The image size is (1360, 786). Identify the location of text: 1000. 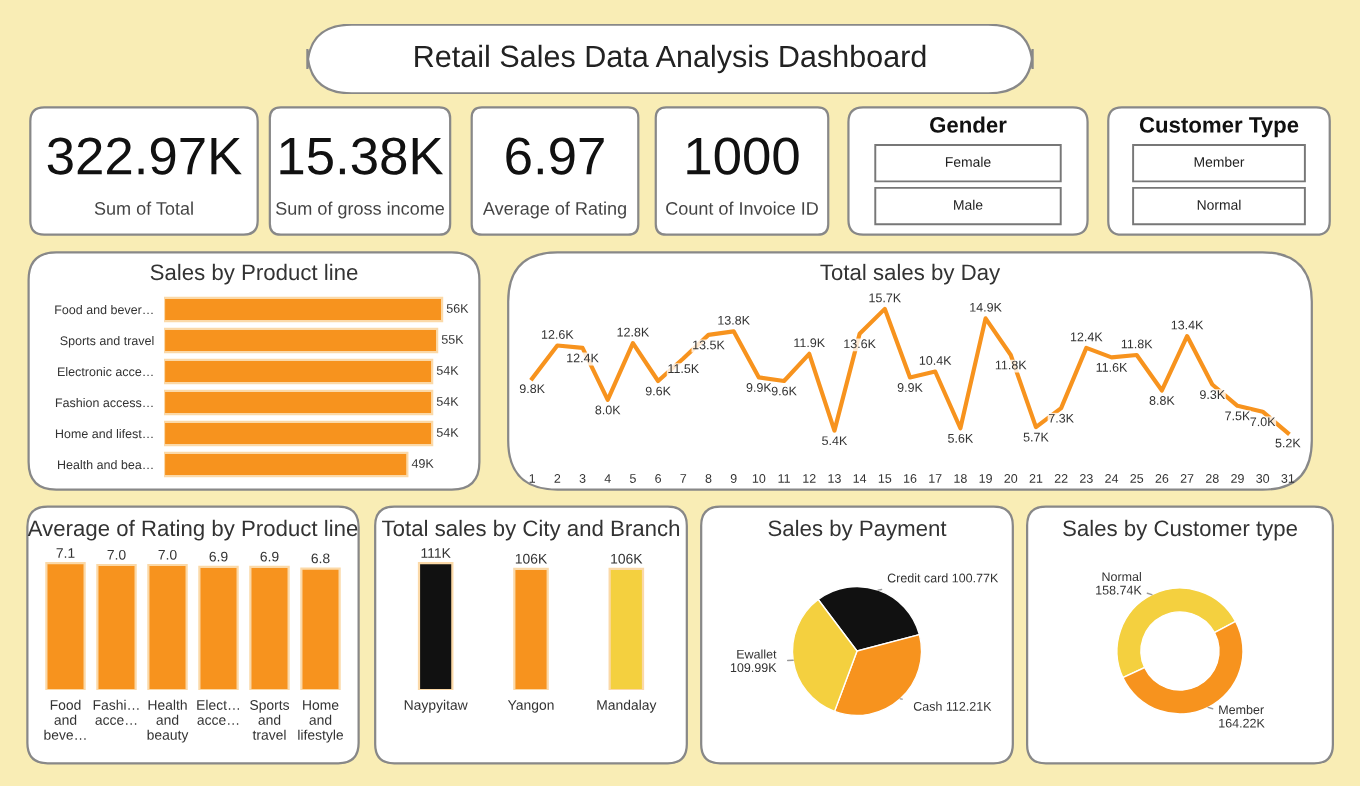
(743, 156).